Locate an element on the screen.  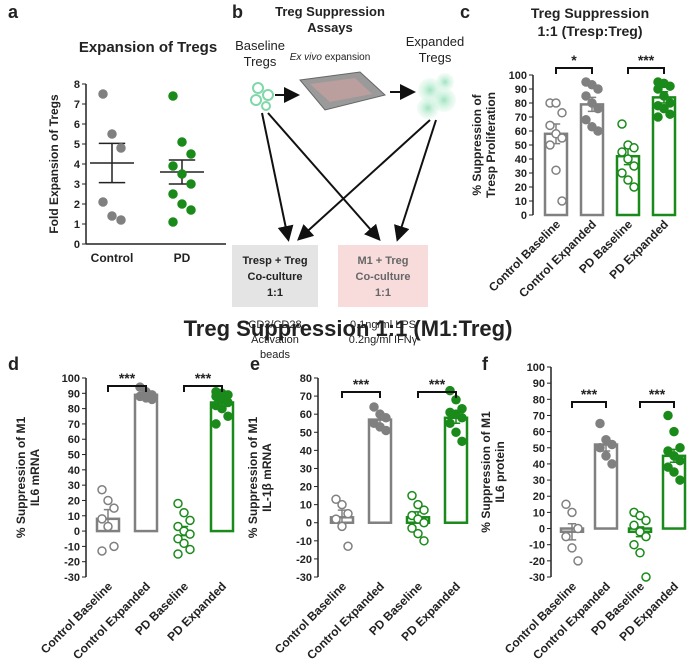
diagram-title: Treg Suppression is located at coordinates (330, 11).